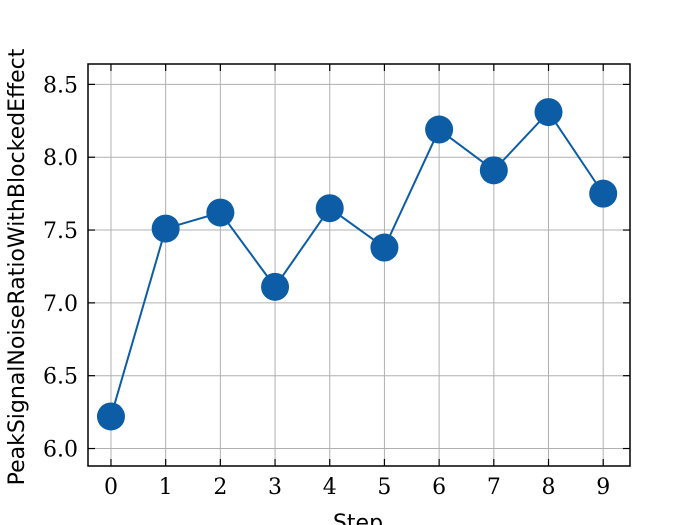 This screenshot has height=525, width=700. Describe the element at coordinates (60, 377) in the screenshot. I see `y-tick-label: 6.5` at that location.